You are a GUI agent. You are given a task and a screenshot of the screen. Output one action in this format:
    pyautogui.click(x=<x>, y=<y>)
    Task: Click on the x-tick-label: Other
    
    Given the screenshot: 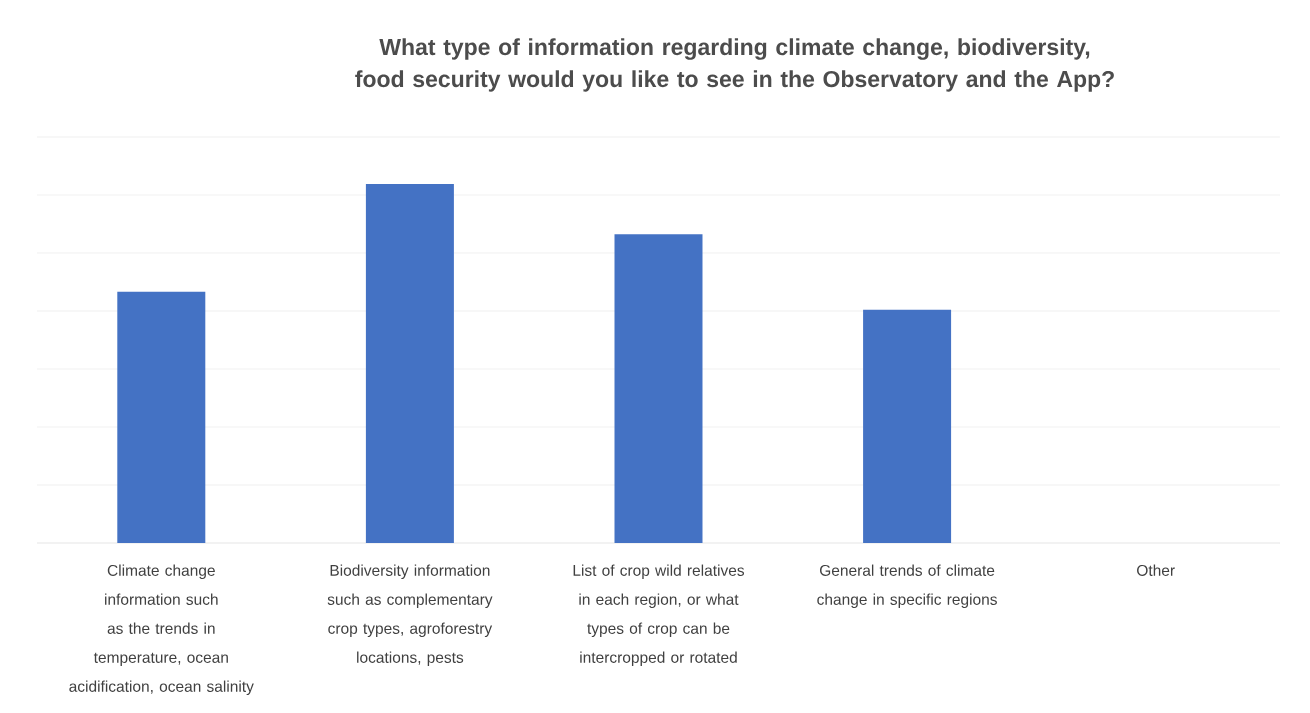 What is the action you would take?
    pyautogui.click(x=1156, y=570)
    